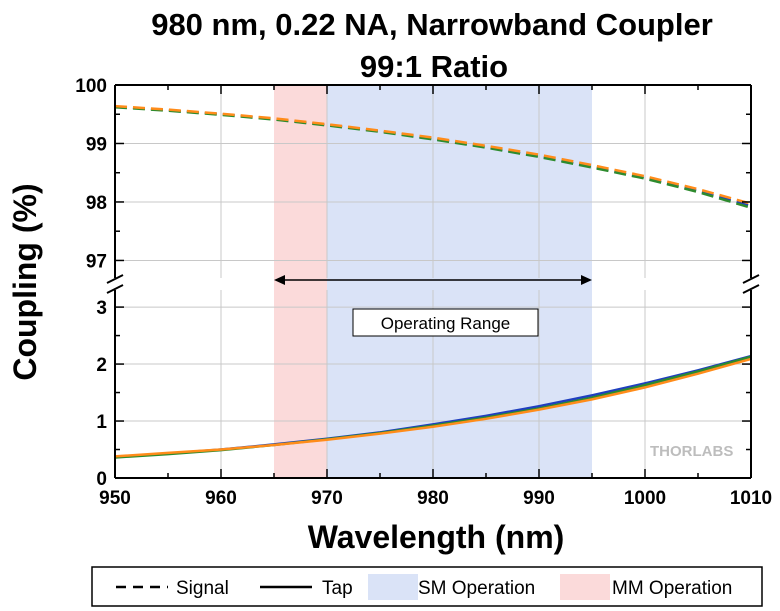 This screenshot has height=611, width=780. Describe the element at coordinates (433, 306) in the screenshot. I see `operating-range-annotation: Operating Range` at that location.